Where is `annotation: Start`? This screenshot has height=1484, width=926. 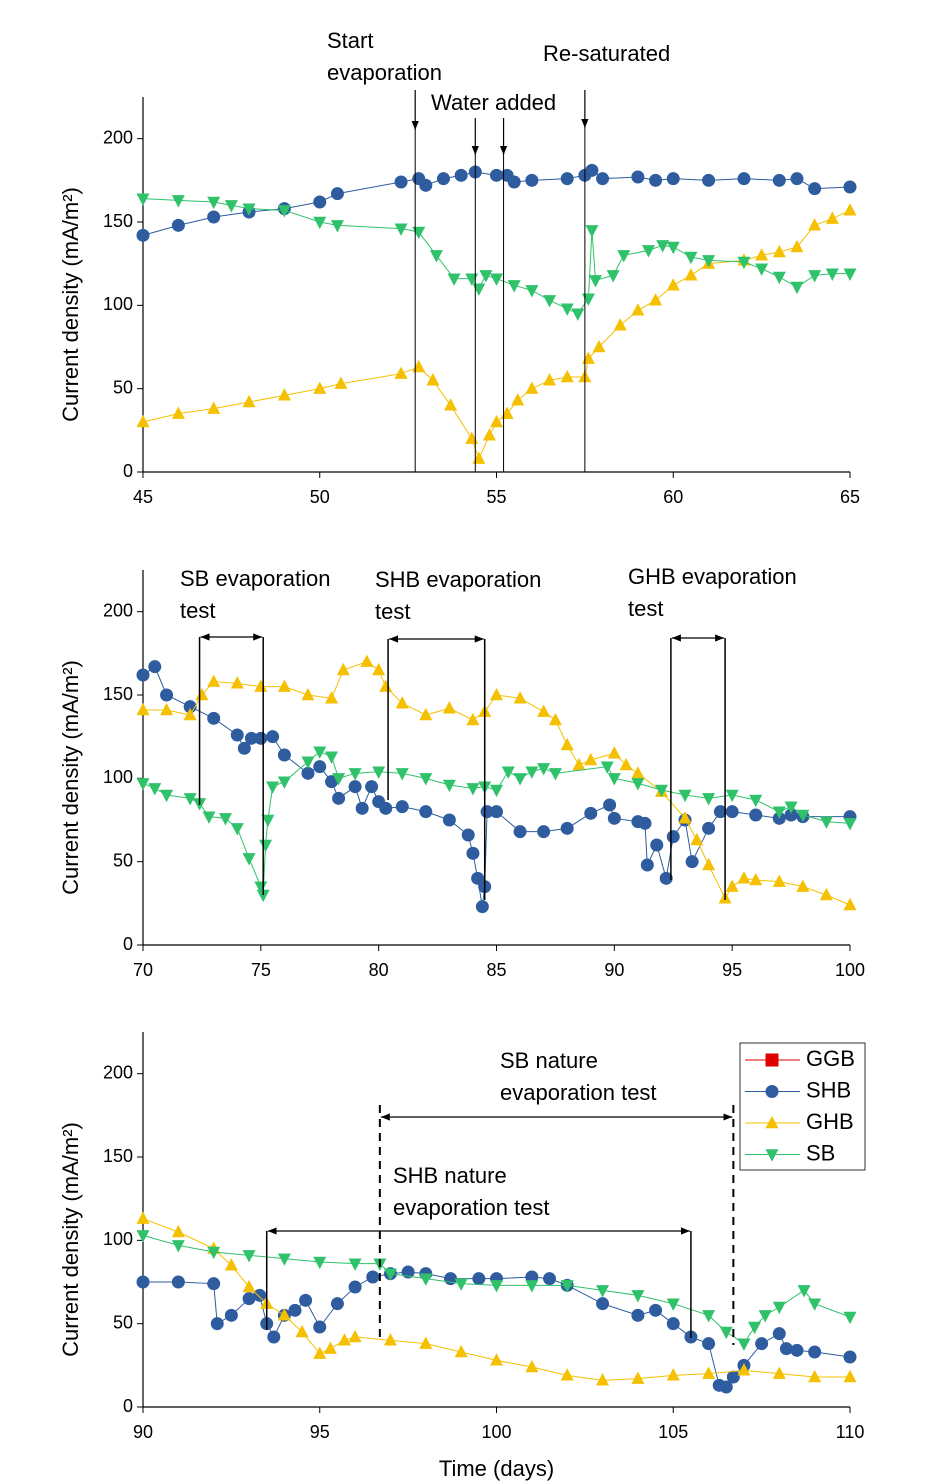
annotation: Start is located at coordinates (350, 40).